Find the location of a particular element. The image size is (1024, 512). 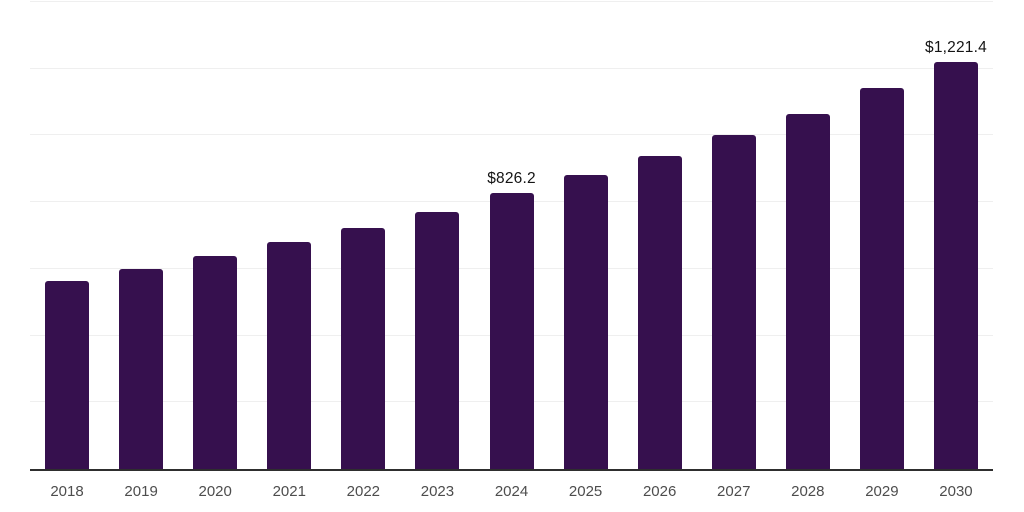

bar-slot-2022 is located at coordinates (363, 235).